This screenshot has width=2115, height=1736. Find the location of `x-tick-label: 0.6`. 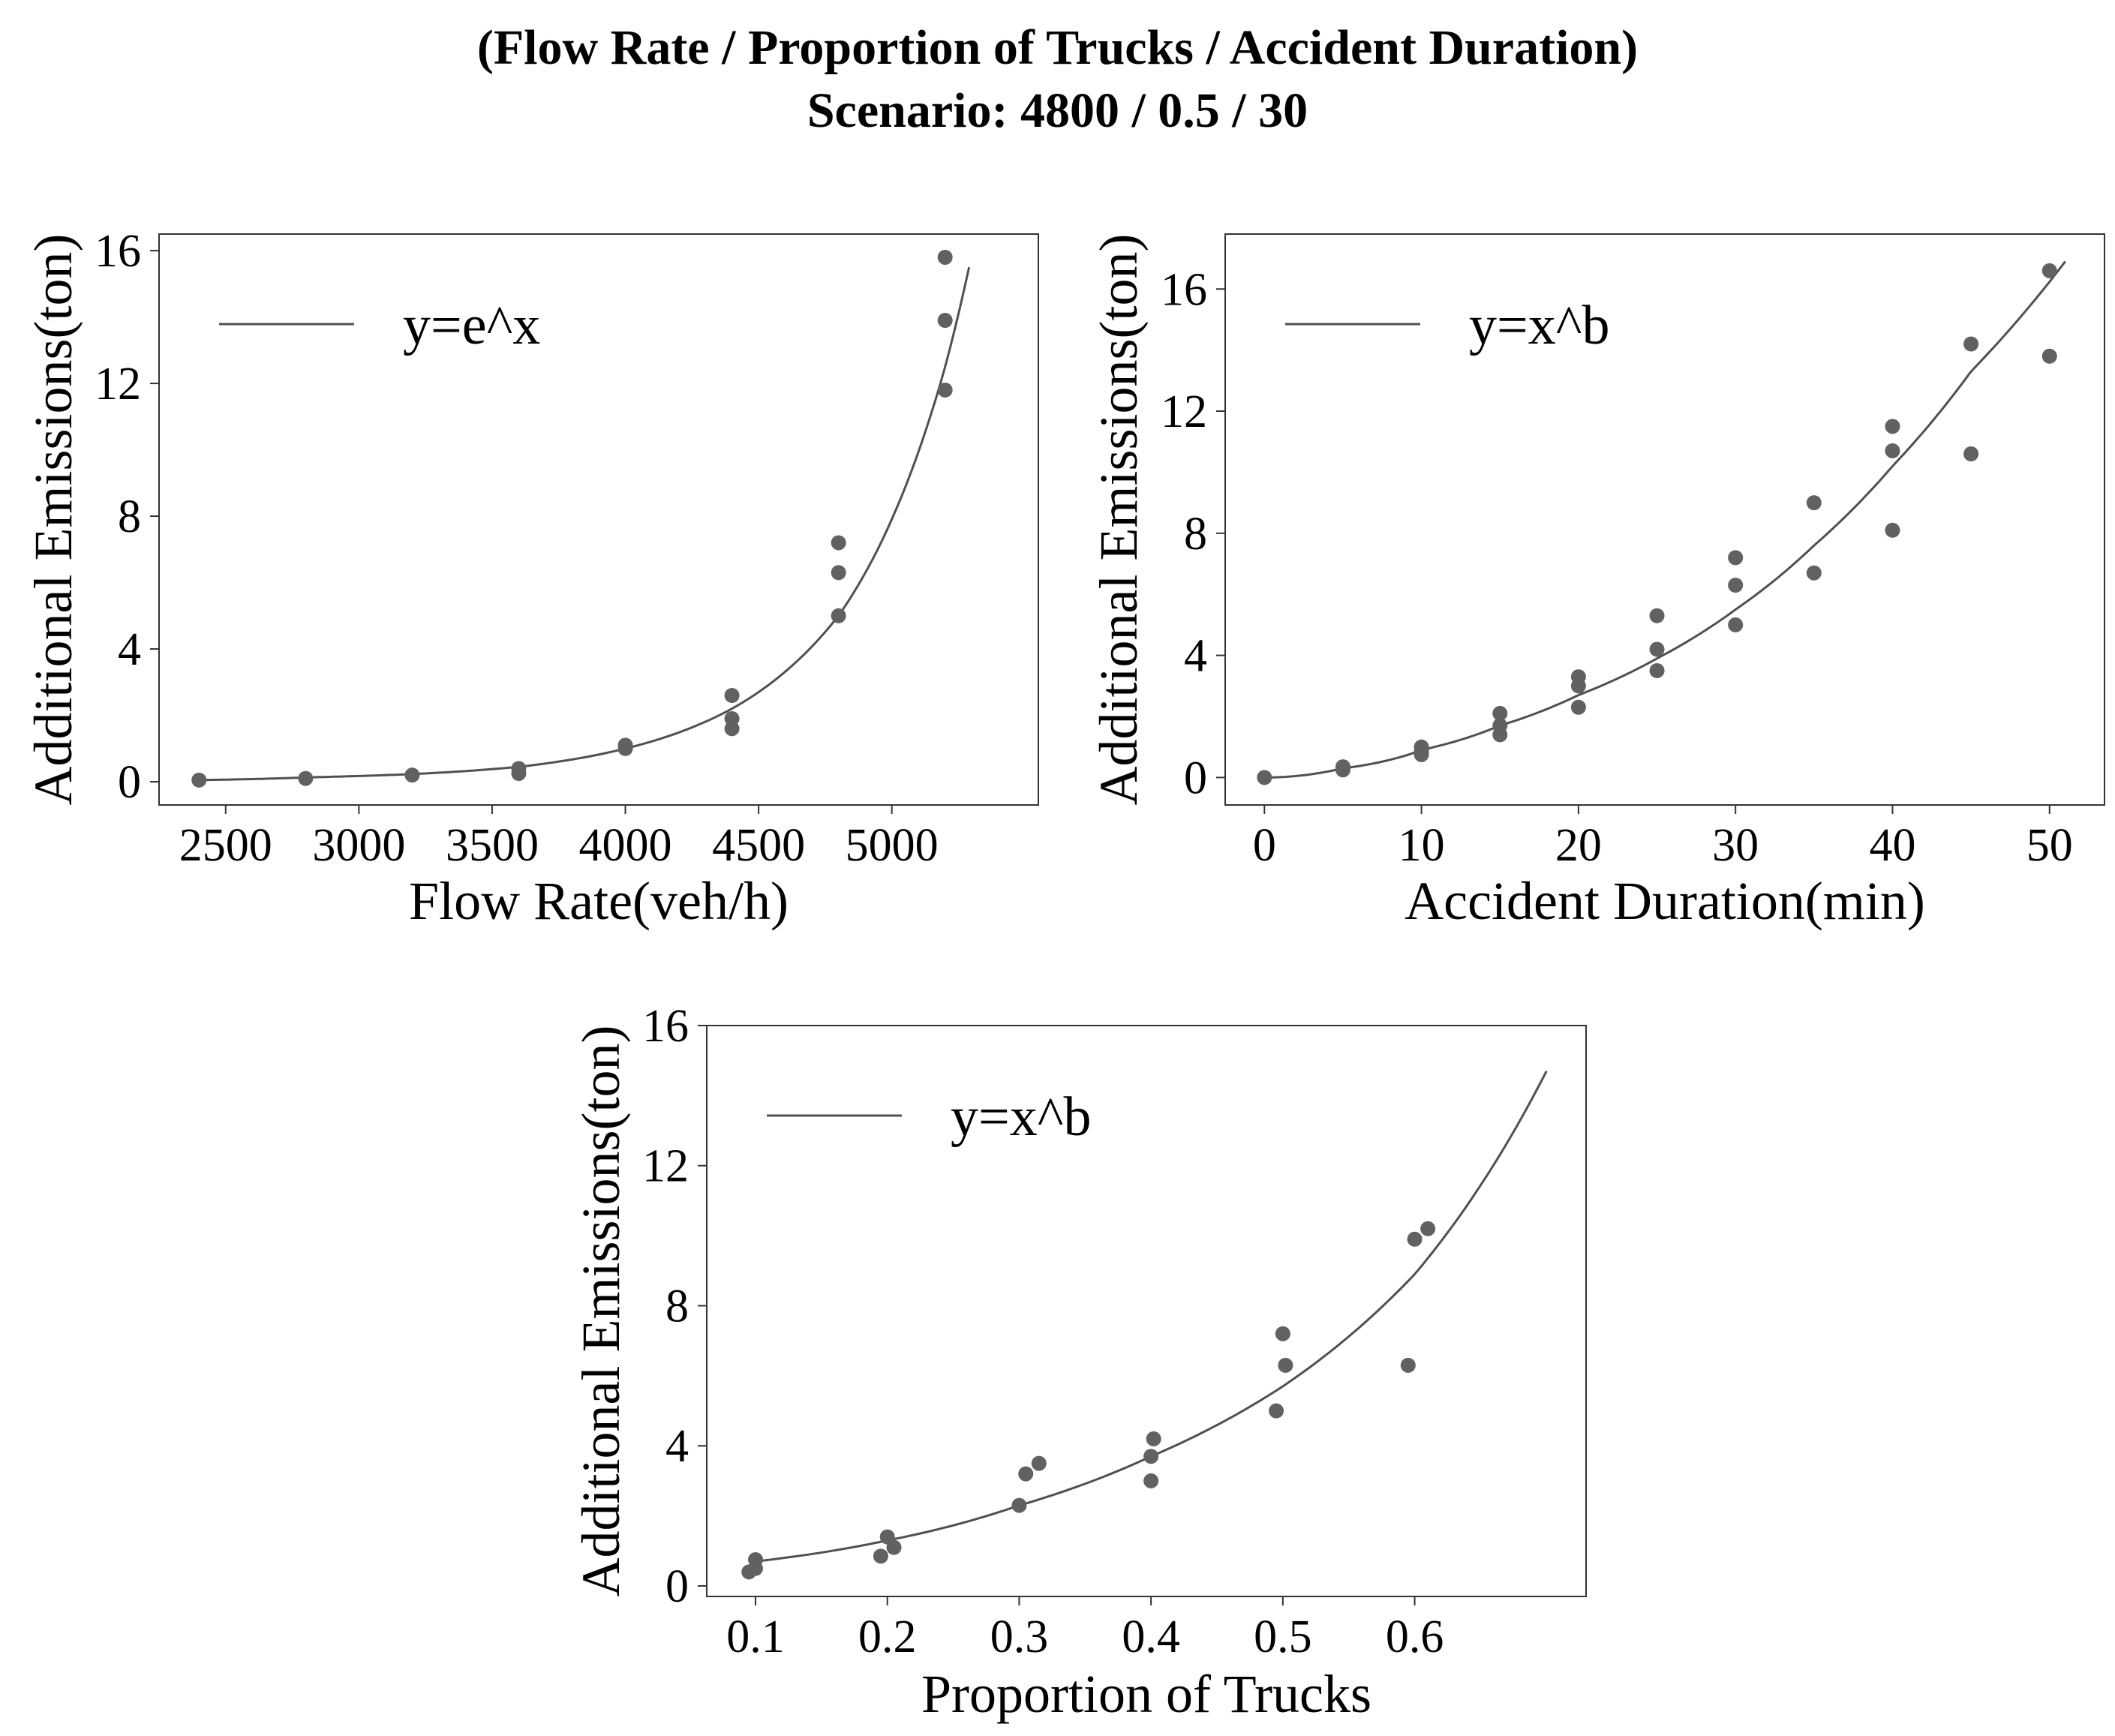

x-tick-label: 0.6 is located at coordinates (1415, 1636).